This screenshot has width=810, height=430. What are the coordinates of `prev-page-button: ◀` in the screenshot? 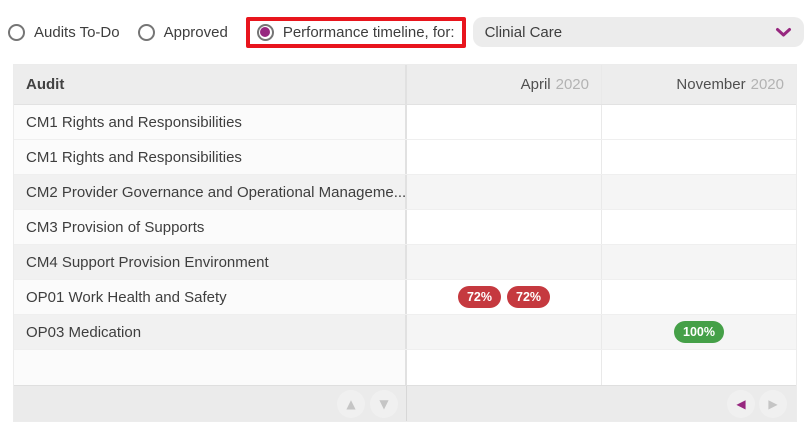 It's located at (741, 403).